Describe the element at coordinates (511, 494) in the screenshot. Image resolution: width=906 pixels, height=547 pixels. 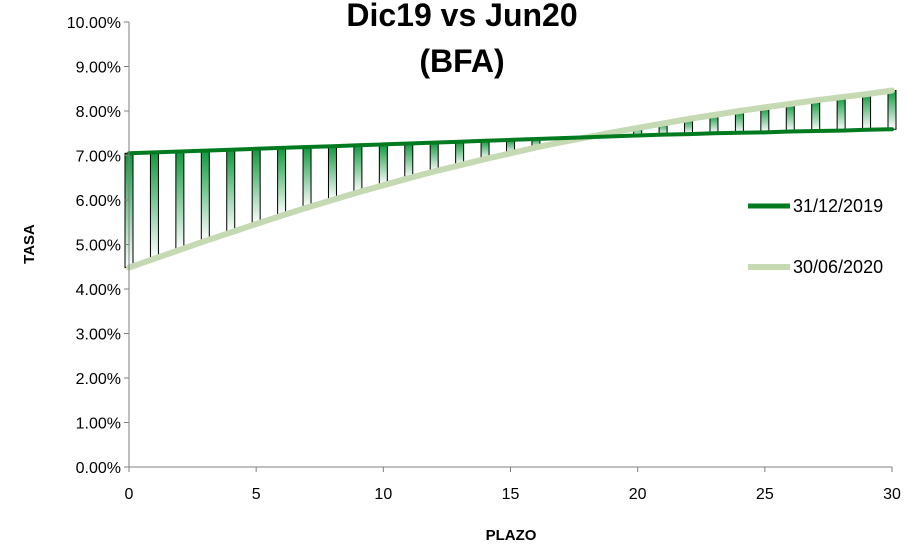
I see `x-tick-label: 15` at that location.